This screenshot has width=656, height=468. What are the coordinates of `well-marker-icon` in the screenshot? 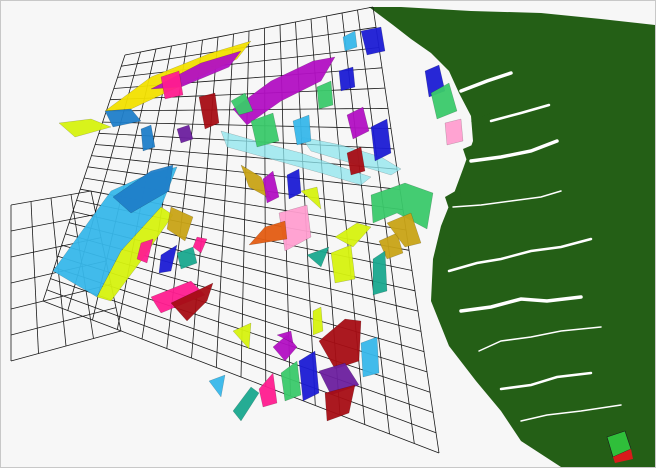 It's located at (619, 446).